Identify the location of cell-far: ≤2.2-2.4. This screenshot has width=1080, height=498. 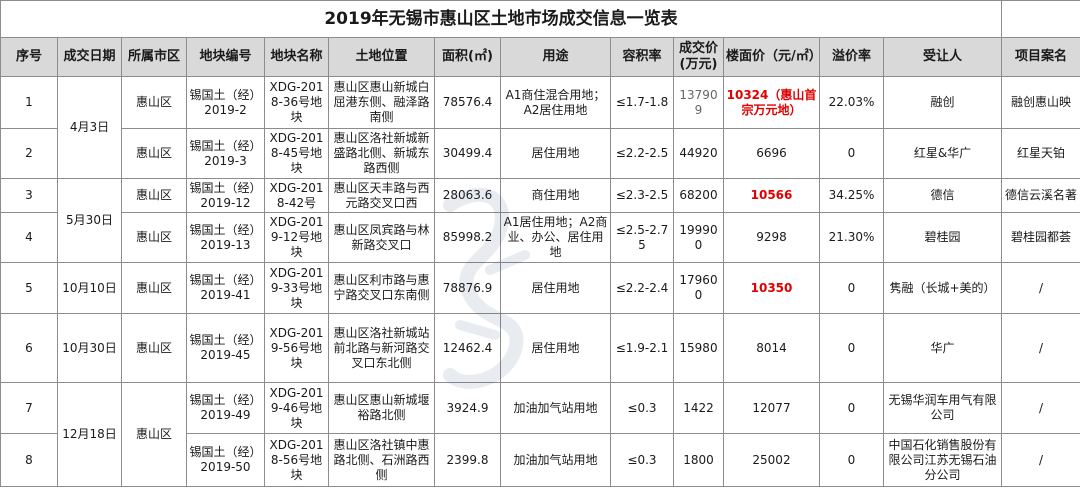
(642, 288).